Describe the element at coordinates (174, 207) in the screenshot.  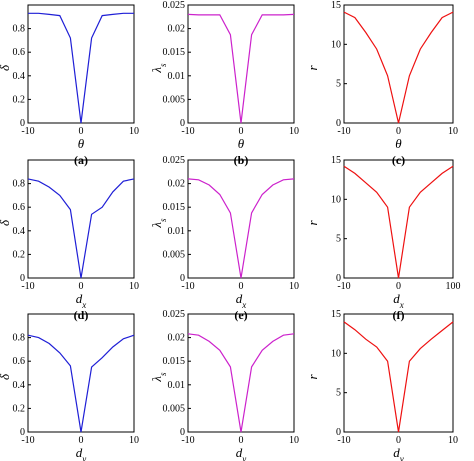
I see `y-tick-label: 0.015` at that location.